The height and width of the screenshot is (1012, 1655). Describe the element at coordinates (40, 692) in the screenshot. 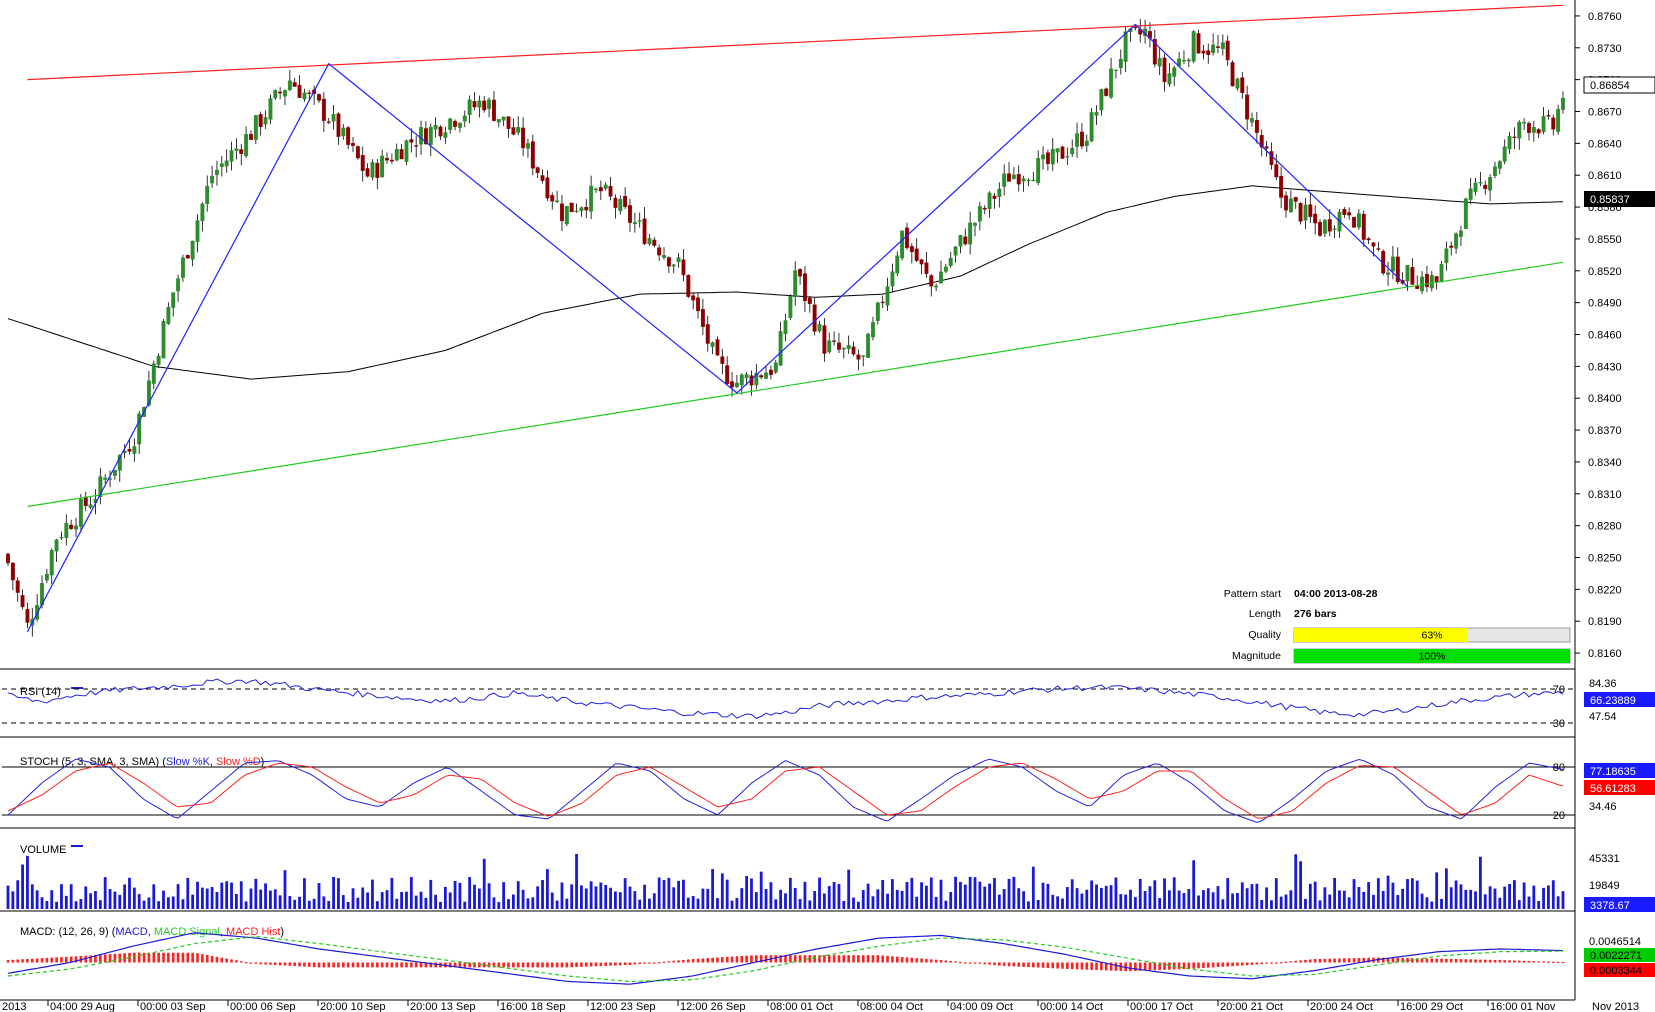

I see `rsi-title: RSI (14)` at that location.